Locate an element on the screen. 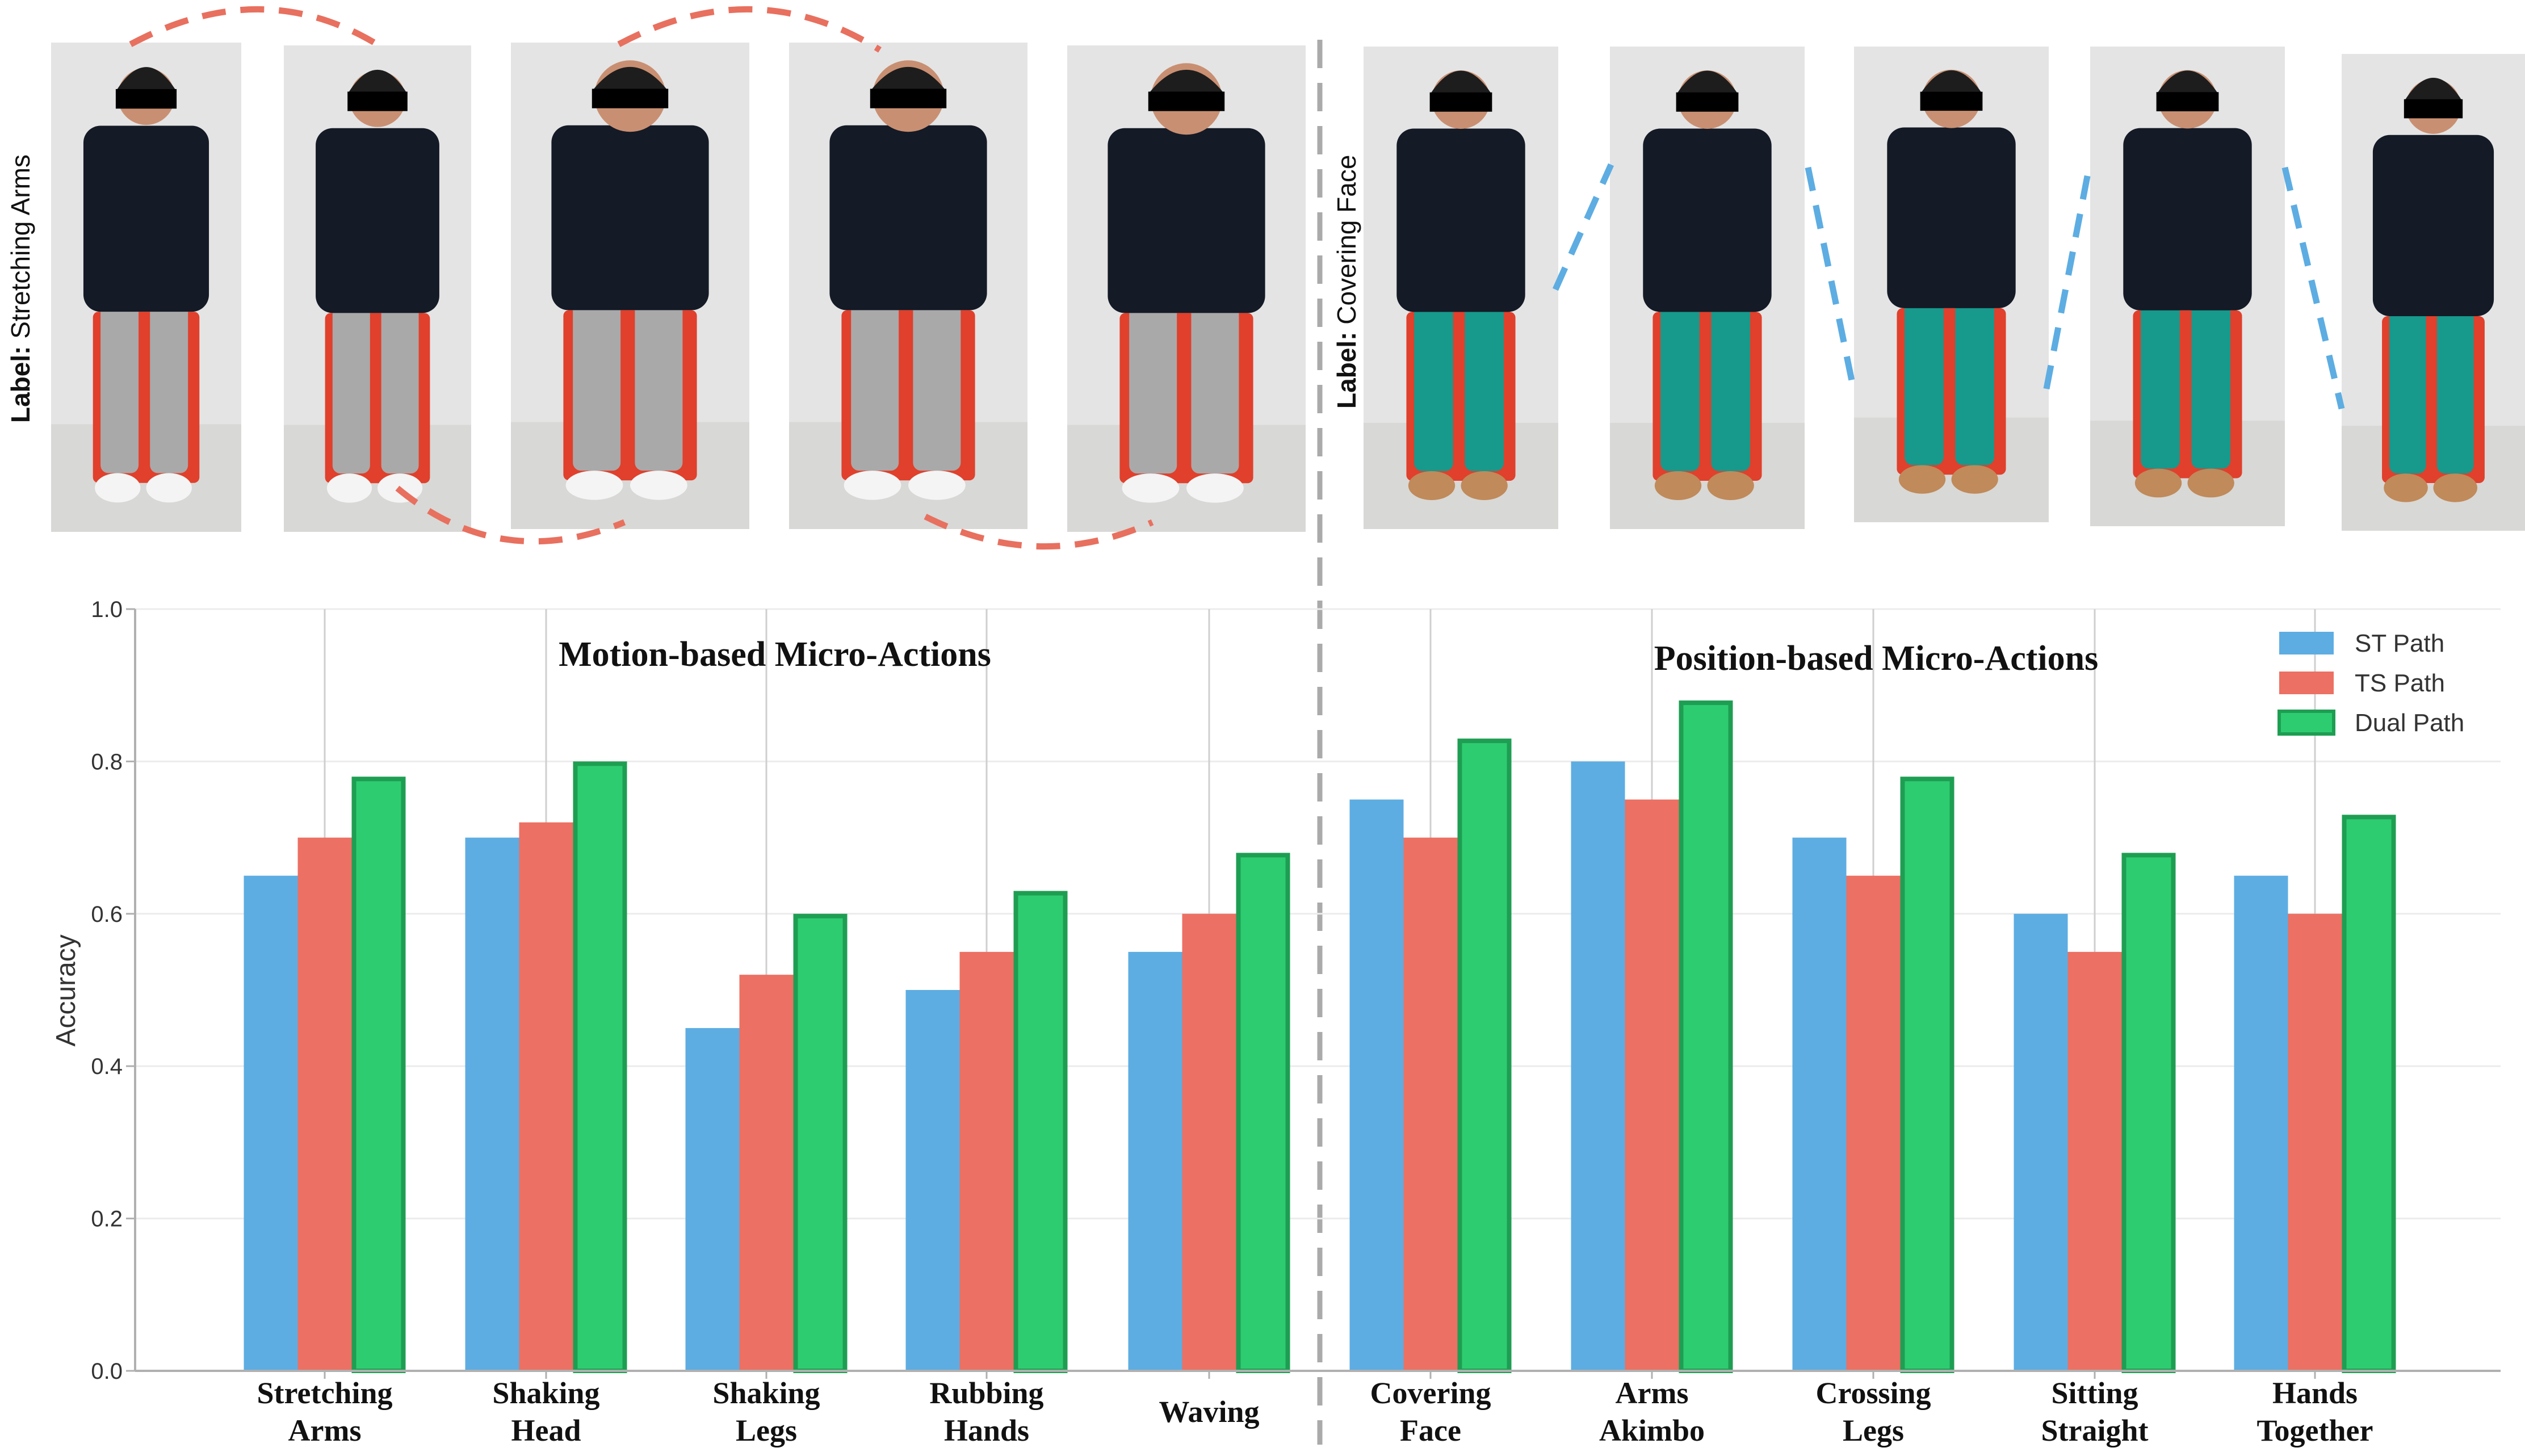 The image size is (2525, 1456). legend-label-dual: Dual Path is located at coordinates (2410, 723).